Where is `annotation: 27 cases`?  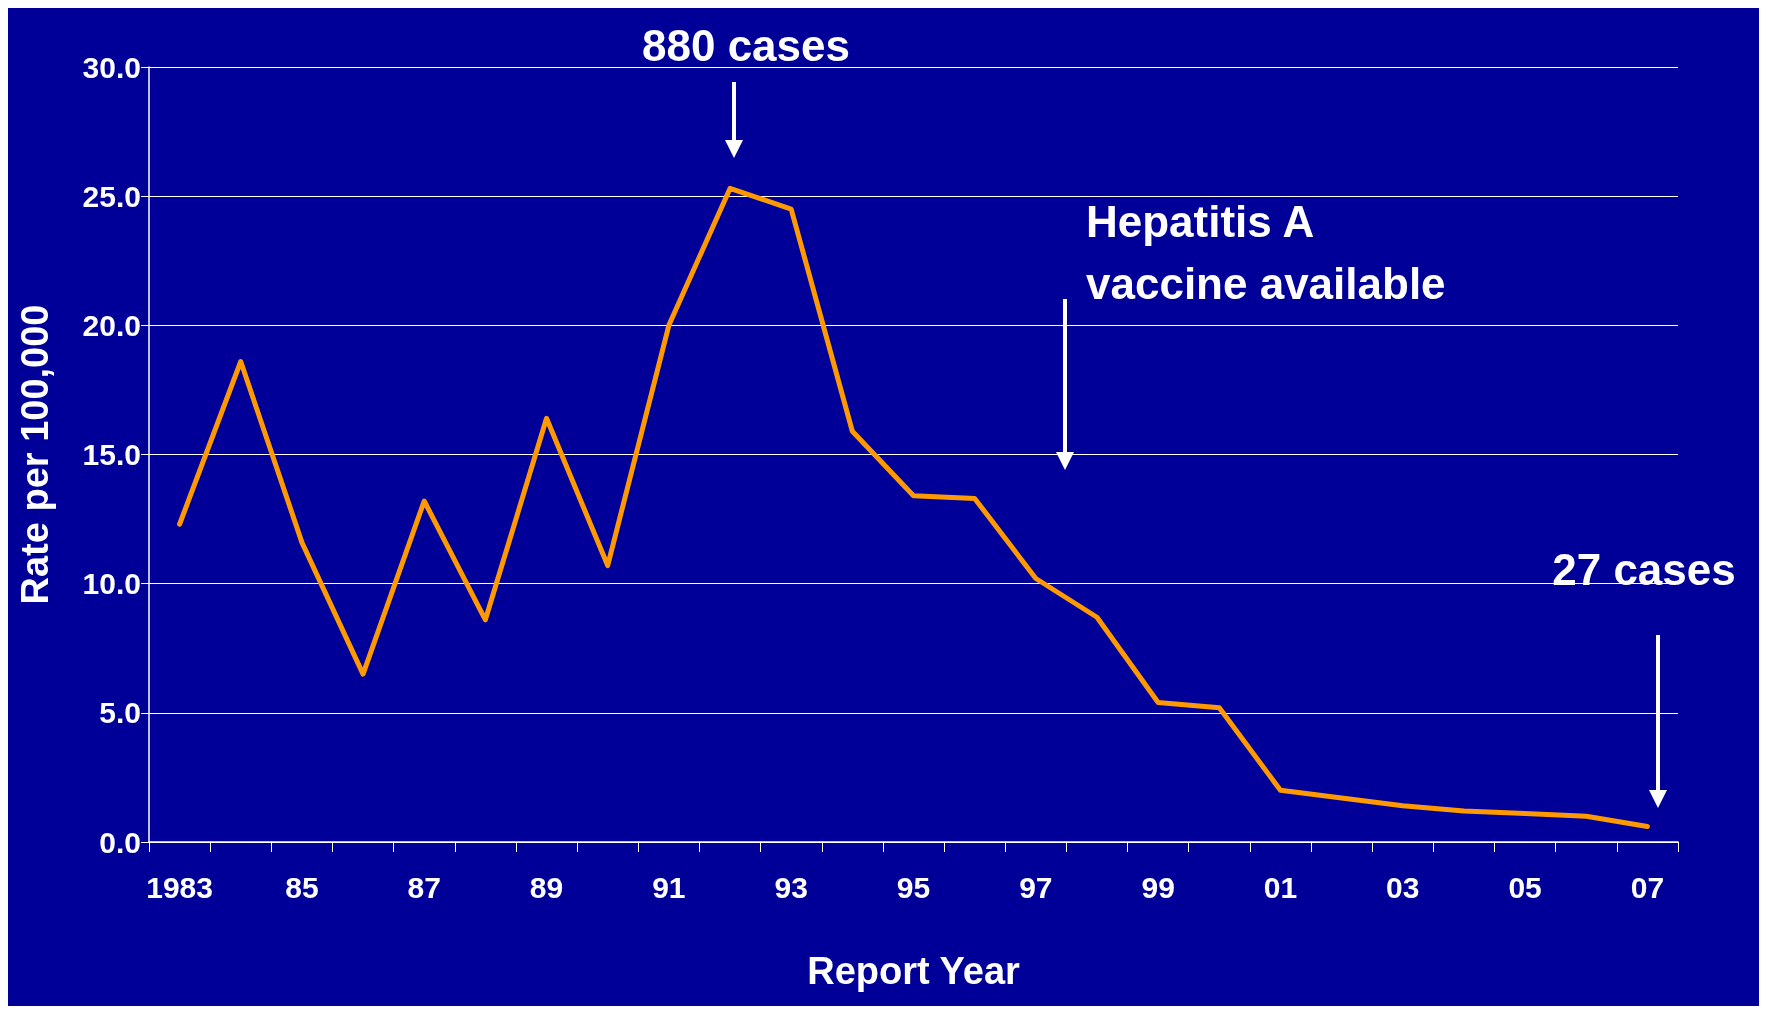 annotation: 27 cases is located at coordinates (1644, 569).